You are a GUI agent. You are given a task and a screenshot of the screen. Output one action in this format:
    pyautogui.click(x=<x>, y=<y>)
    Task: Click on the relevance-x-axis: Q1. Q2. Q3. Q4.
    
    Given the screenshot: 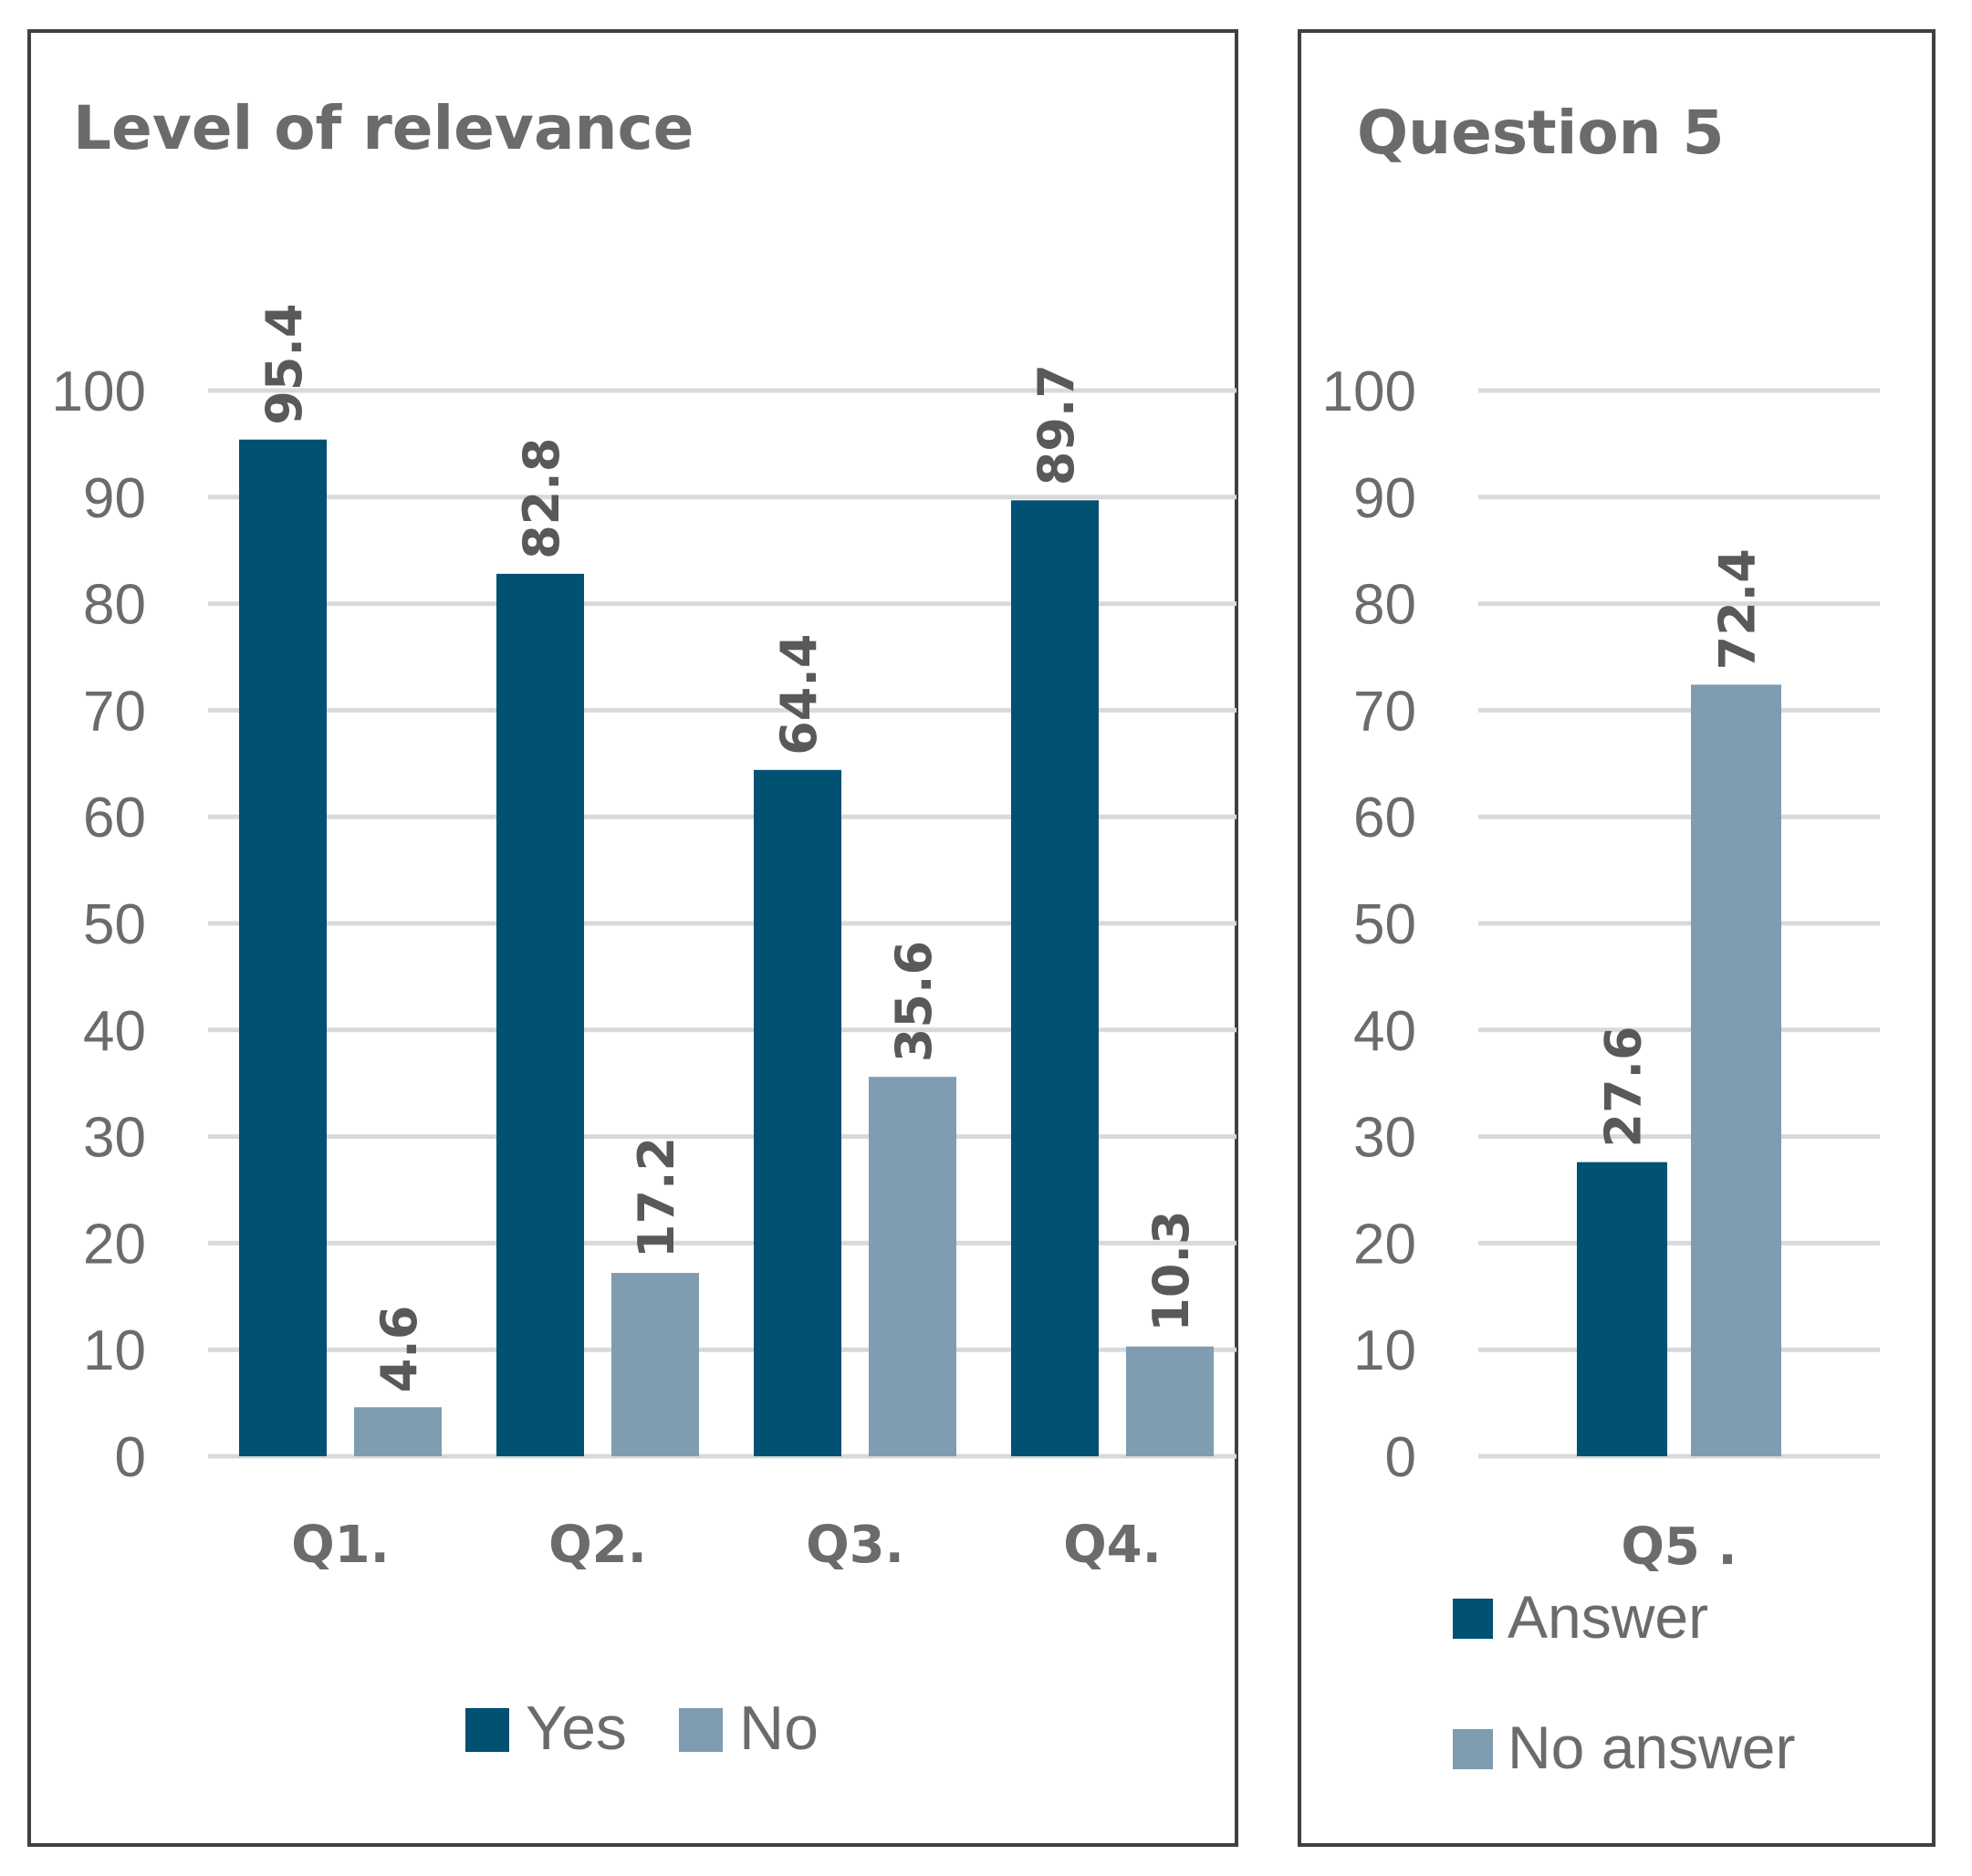 What is the action you would take?
    pyautogui.click(x=726, y=1545)
    